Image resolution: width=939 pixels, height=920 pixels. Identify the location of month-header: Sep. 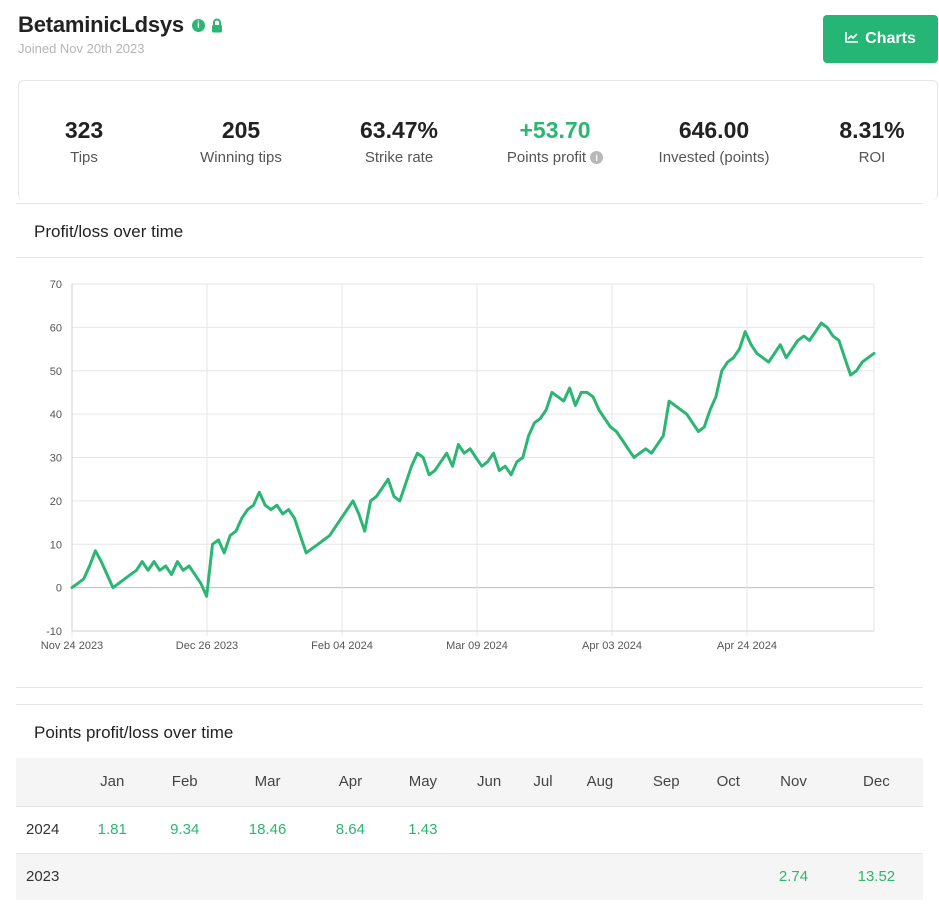
(666, 782).